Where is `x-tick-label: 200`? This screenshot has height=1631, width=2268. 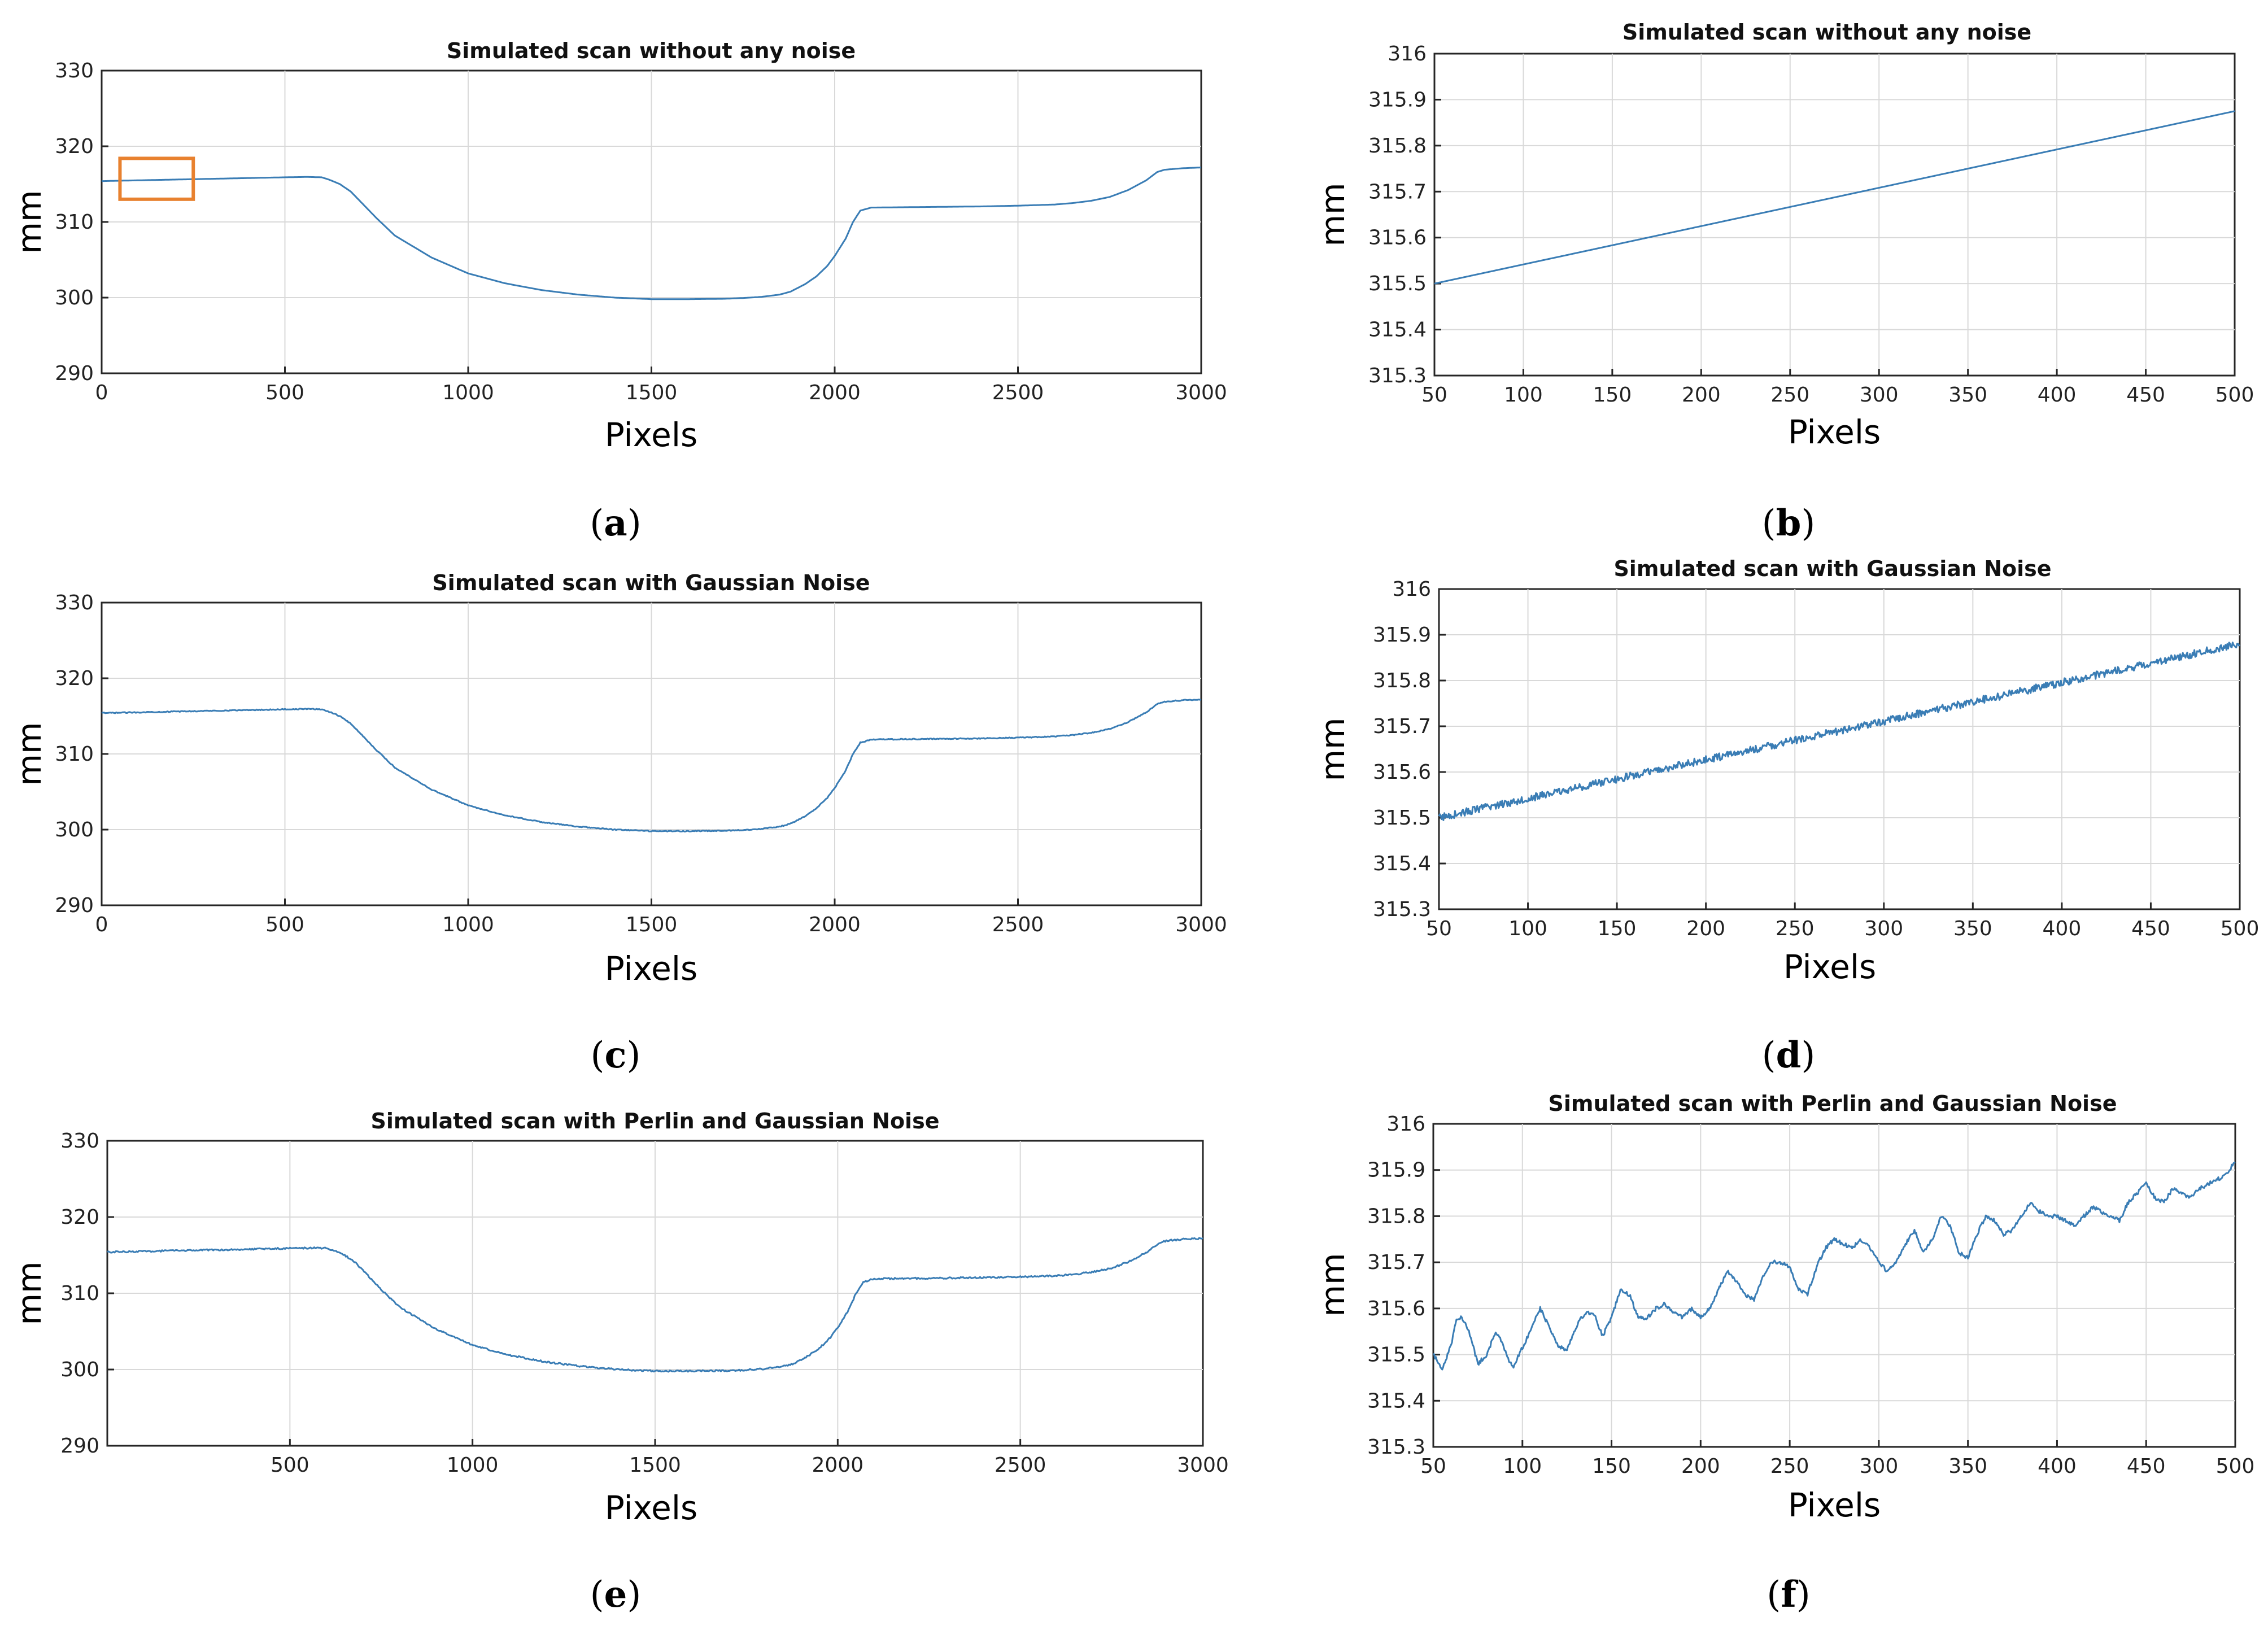
x-tick-label: 200 is located at coordinates (1701, 395).